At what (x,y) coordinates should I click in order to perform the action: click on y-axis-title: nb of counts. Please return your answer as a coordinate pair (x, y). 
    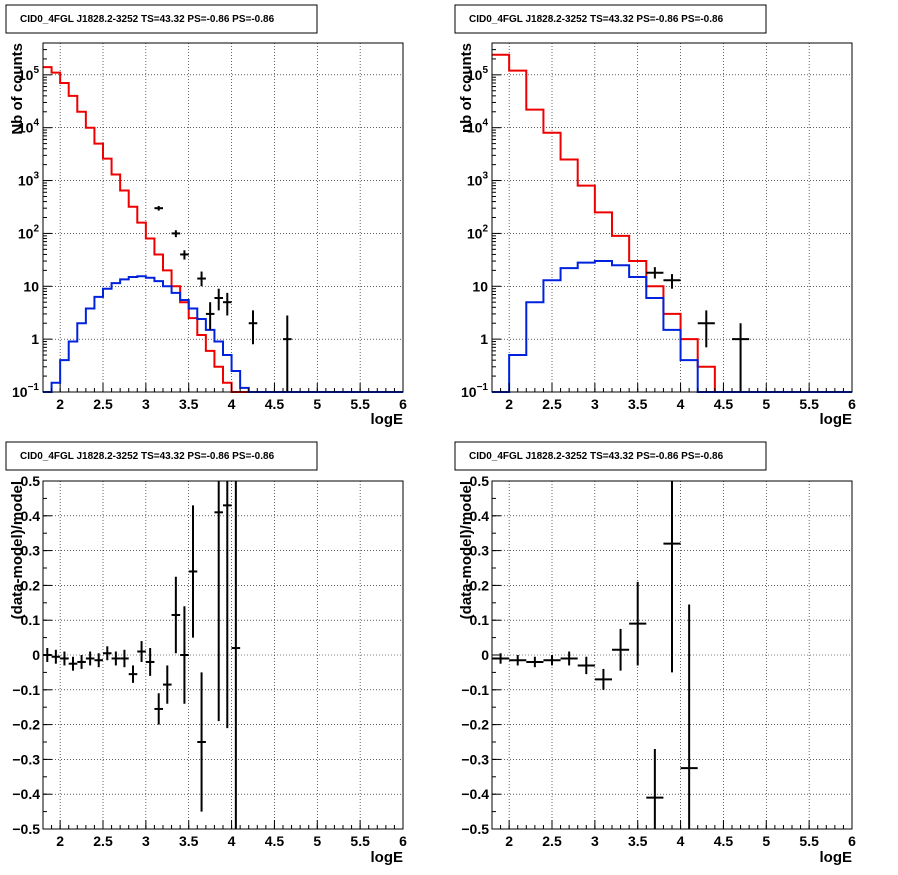
    Looking at the image, I should click on (466, 88).